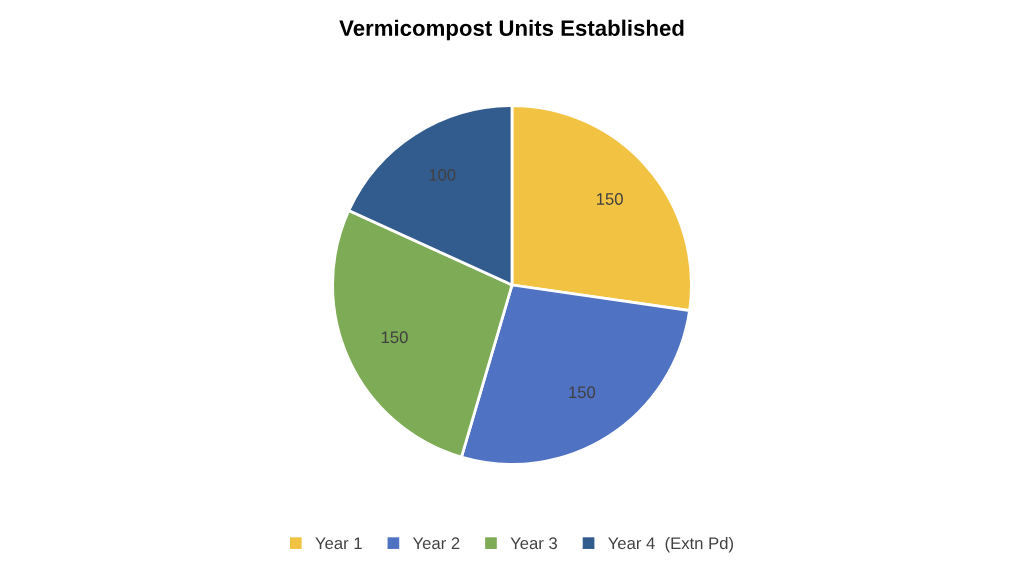  What do you see at coordinates (533, 543) in the screenshot?
I see `legend-label: Year 3` at bounding box center [533, 543].